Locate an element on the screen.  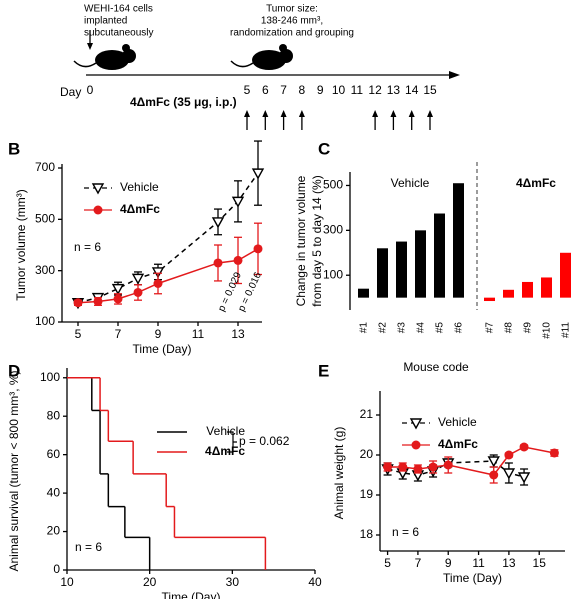
x-tick-label: 40 is located at coordinates (315, 582).